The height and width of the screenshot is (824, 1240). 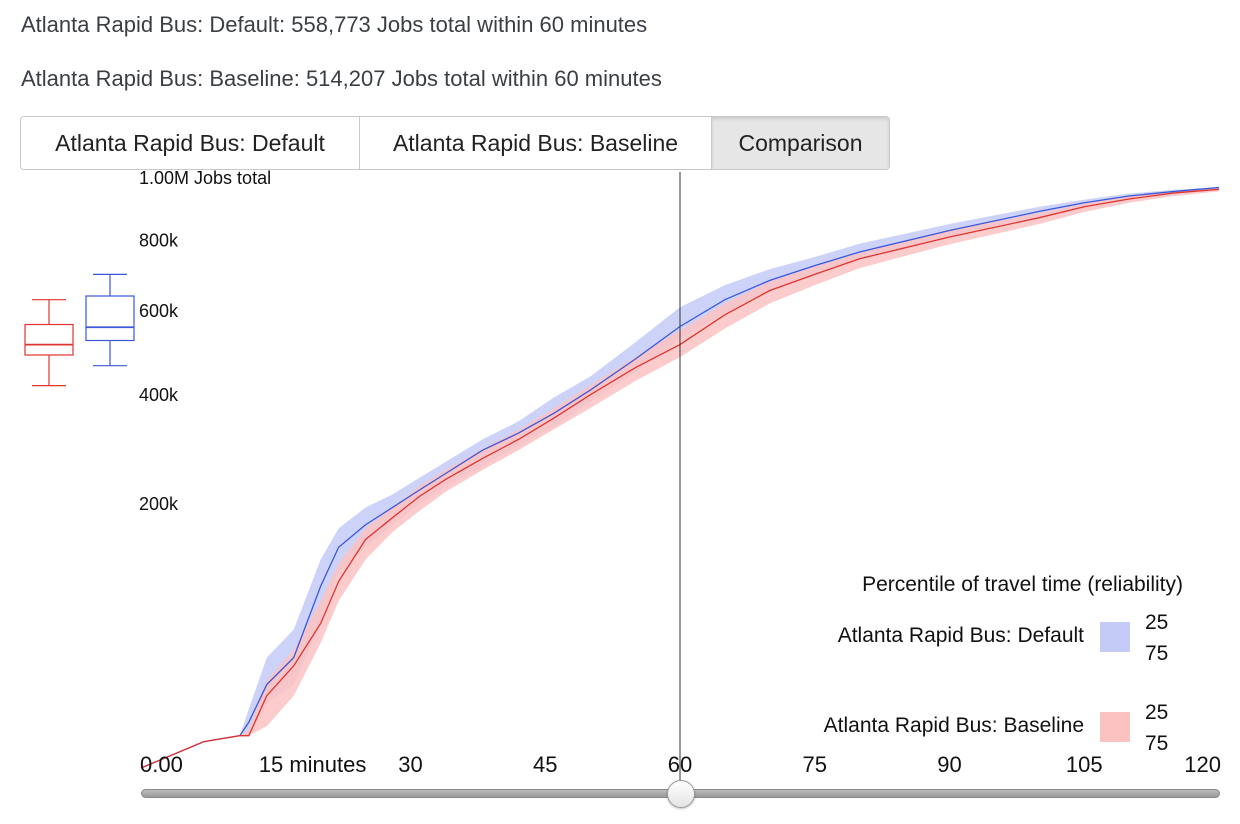 I want to click on legend-swatch-baseline, so click(x=1115, y=727).